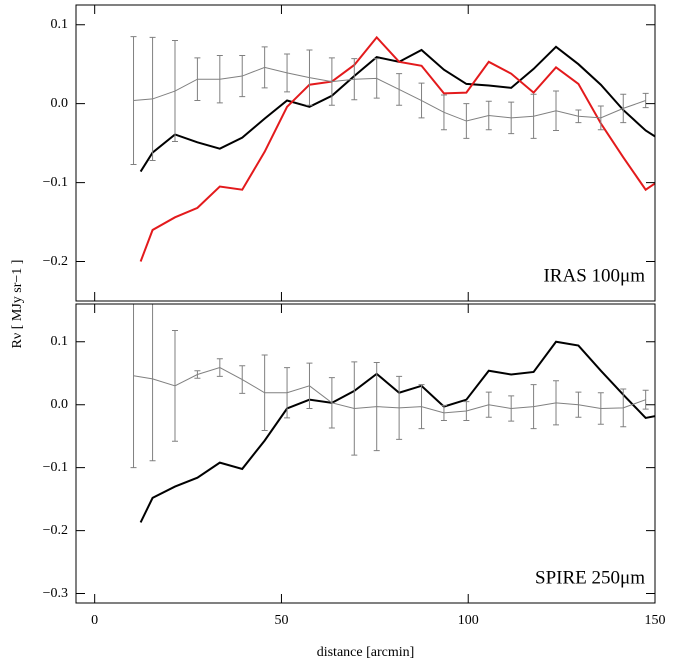 Image resolution: width=676 pixels, height=669 pixels. Describe the element at coordinates (17, 304) in the screenshot. I see `y-axis-label: Rν [ MJy sr−1 ]` at that location.